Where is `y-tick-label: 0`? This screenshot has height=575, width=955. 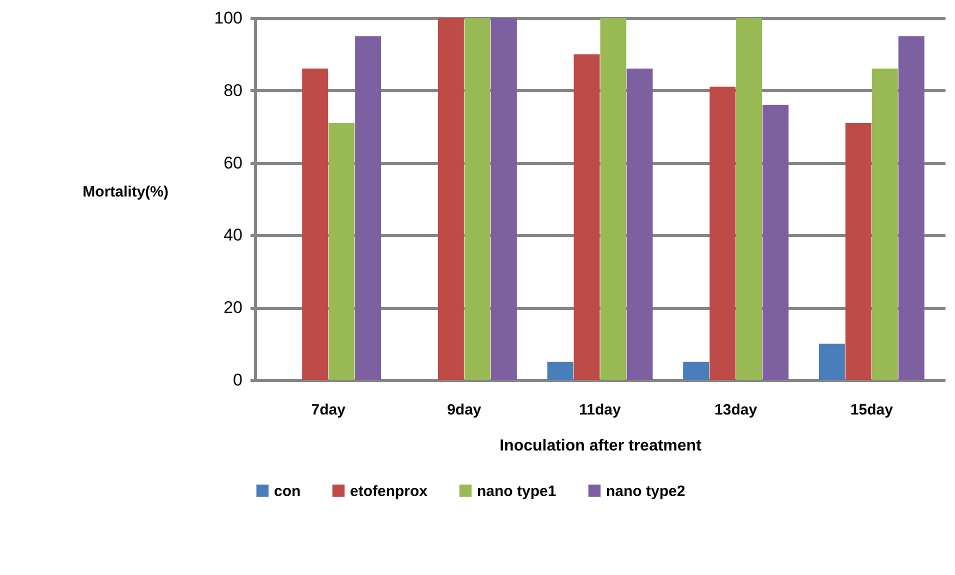 y-tick-label: 0 is located at coordinates (237, 380).